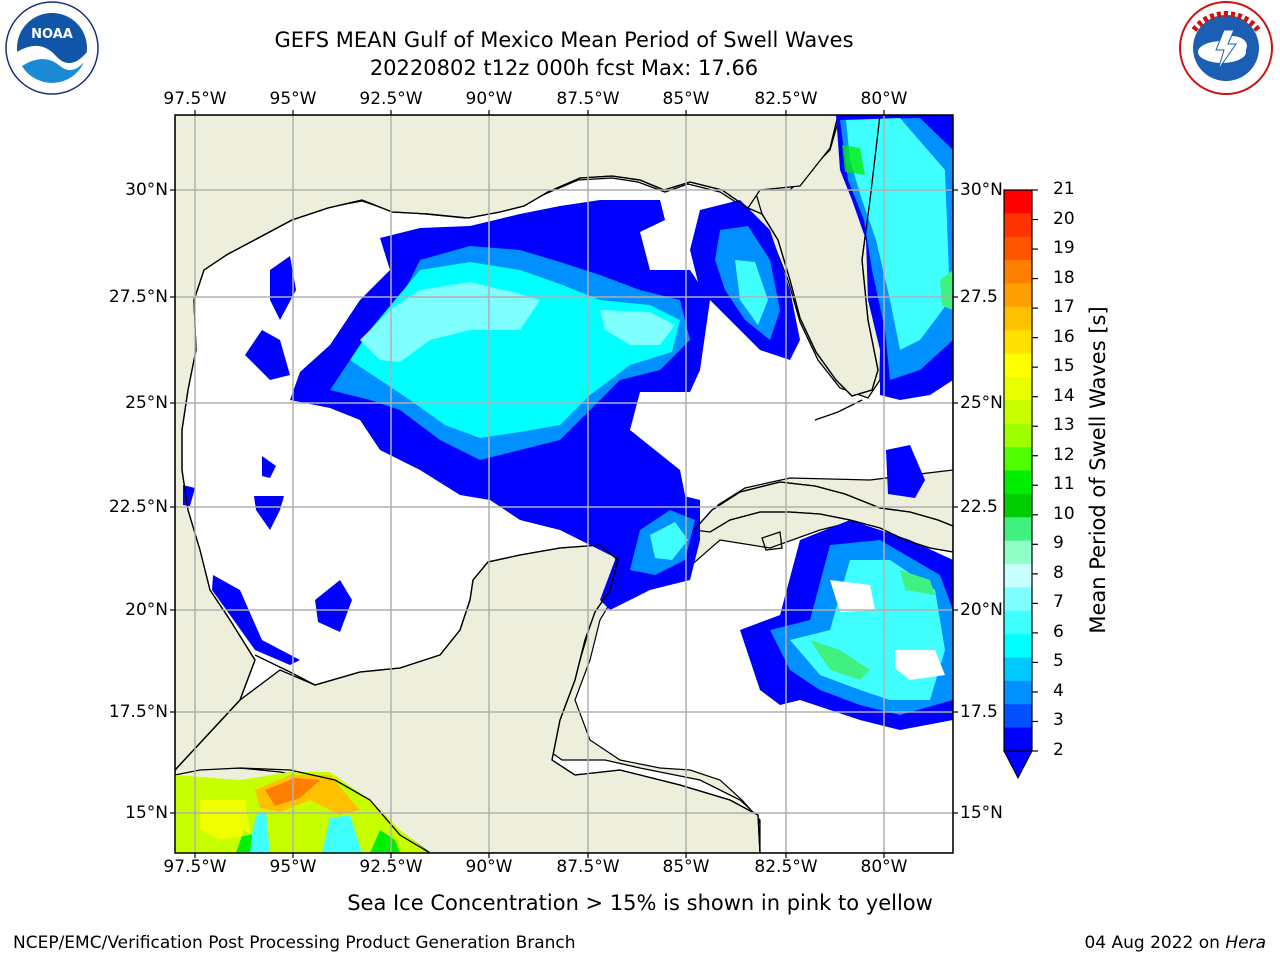  What do you see at coordinates (564, 68) in the screenshot?
I see `chart-subtitle: 20220802 t12z 000h fcst Max: 17.66` at bounding box center [564, 68].